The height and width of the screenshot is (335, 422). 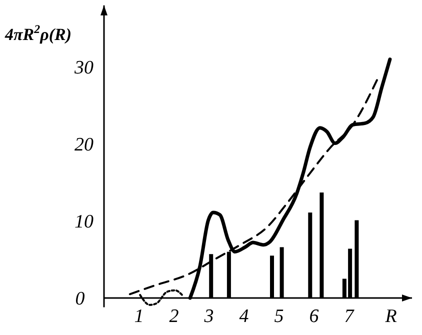 I want to click on y-tick-label: 30, so click(x=84, y=68).